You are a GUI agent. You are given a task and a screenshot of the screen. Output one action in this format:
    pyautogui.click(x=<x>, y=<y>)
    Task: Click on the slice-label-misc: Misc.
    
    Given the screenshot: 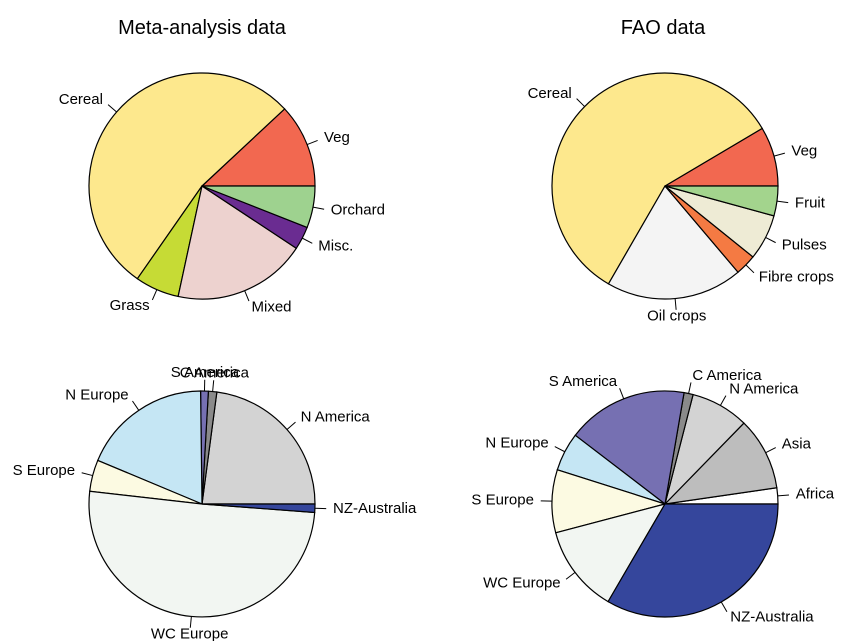 What is the action you would take?
    pyautogui.click(x=335, y=245)
    